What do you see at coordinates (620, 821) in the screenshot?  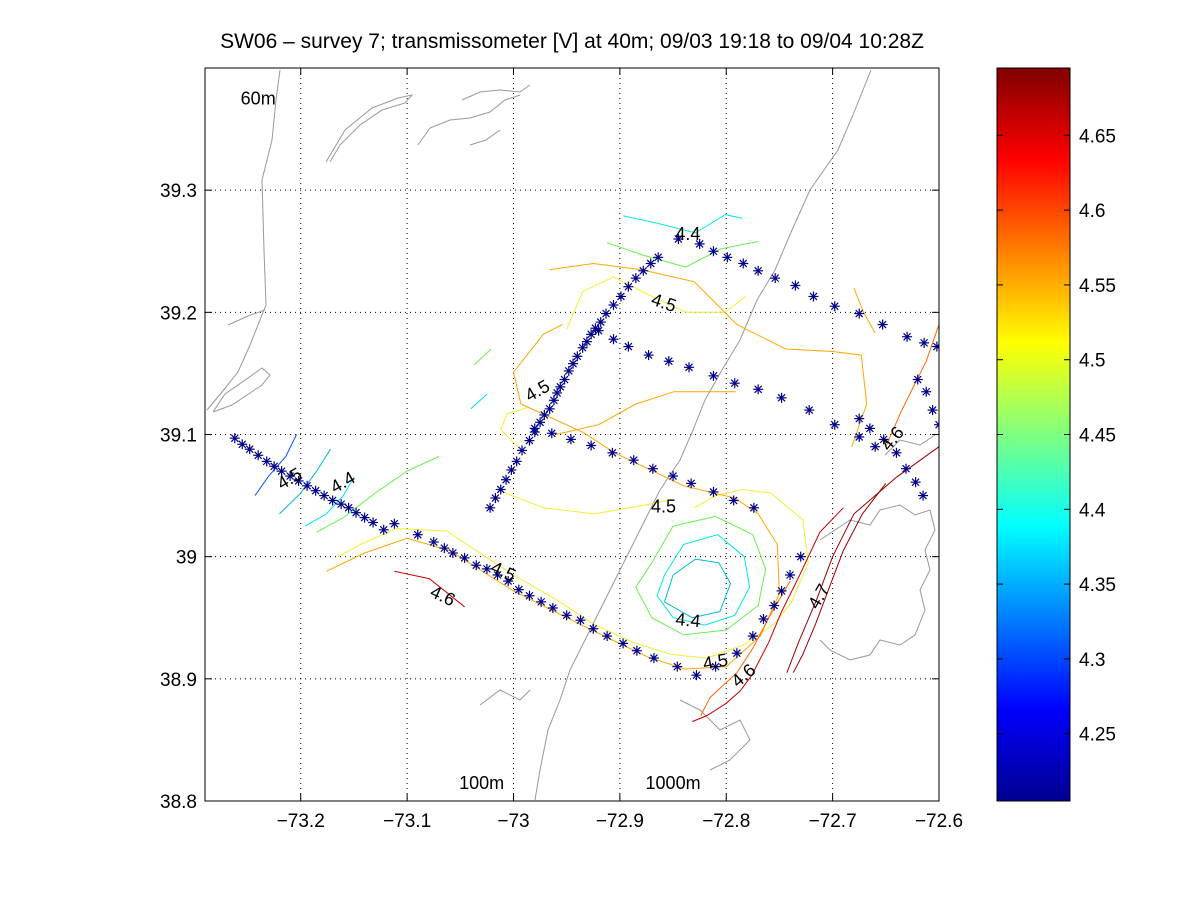 I see `x-tick-label: −72.9` at bounding box center [620, 821].